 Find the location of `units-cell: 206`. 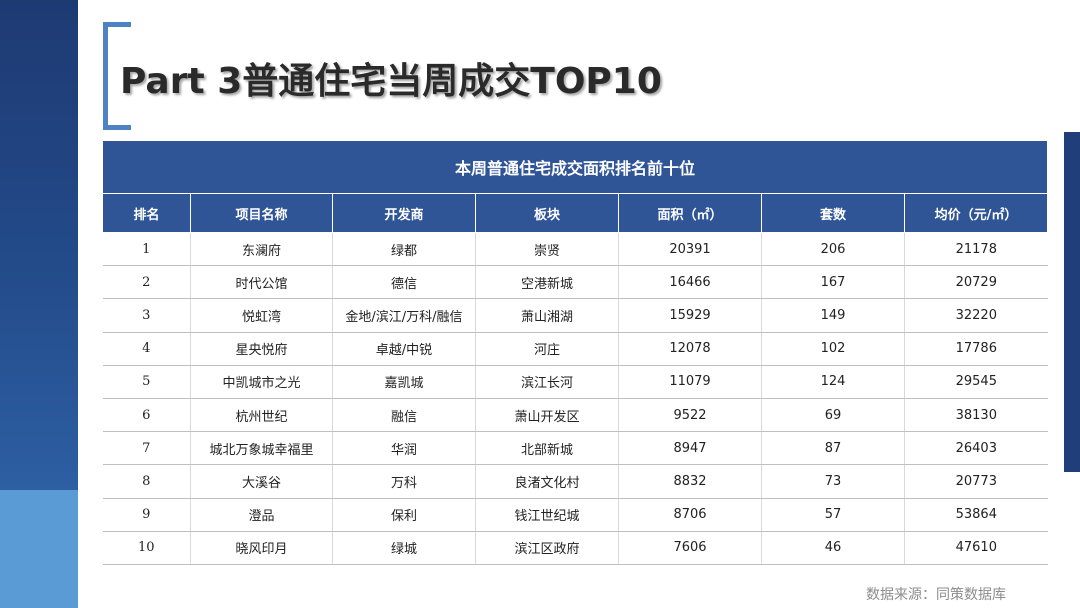

units-cell: 206 is located at coordinates (833, 249).